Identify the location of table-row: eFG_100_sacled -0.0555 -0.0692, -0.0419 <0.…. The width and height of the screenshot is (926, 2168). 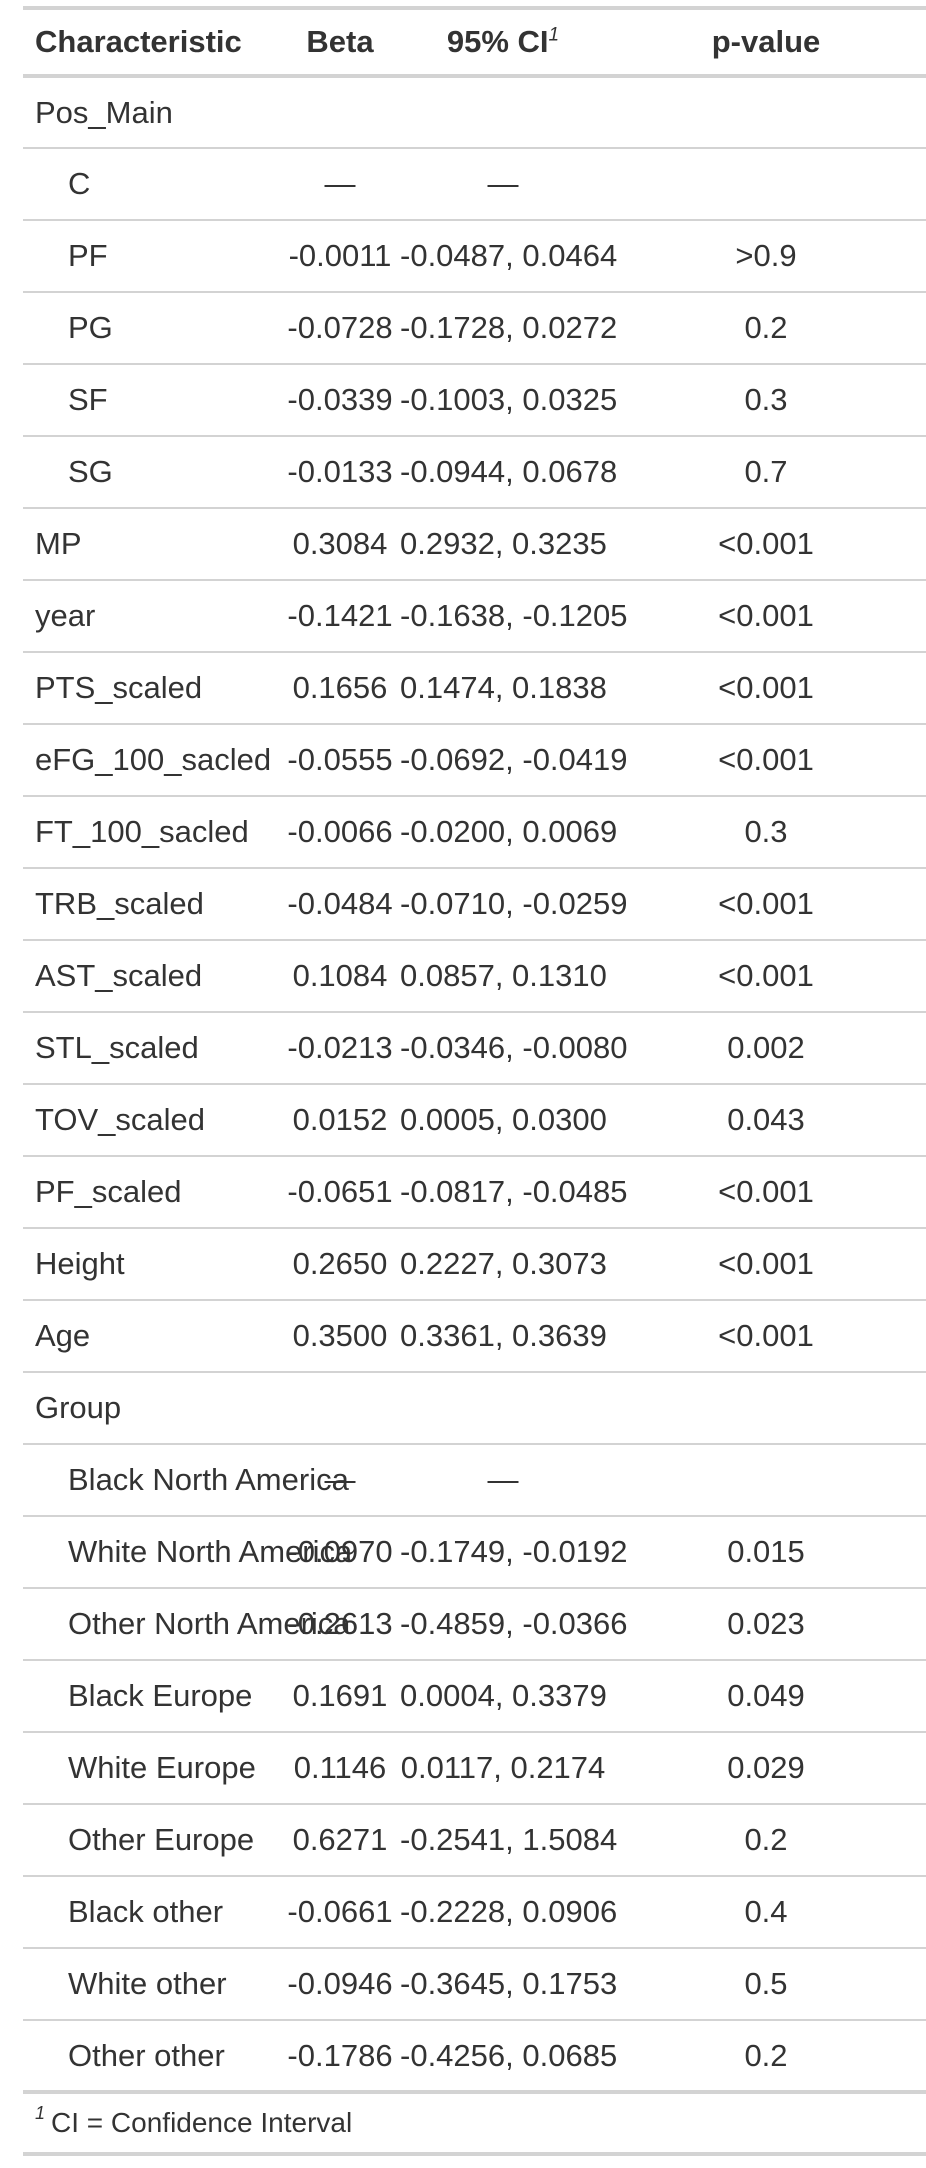
(474, 760).